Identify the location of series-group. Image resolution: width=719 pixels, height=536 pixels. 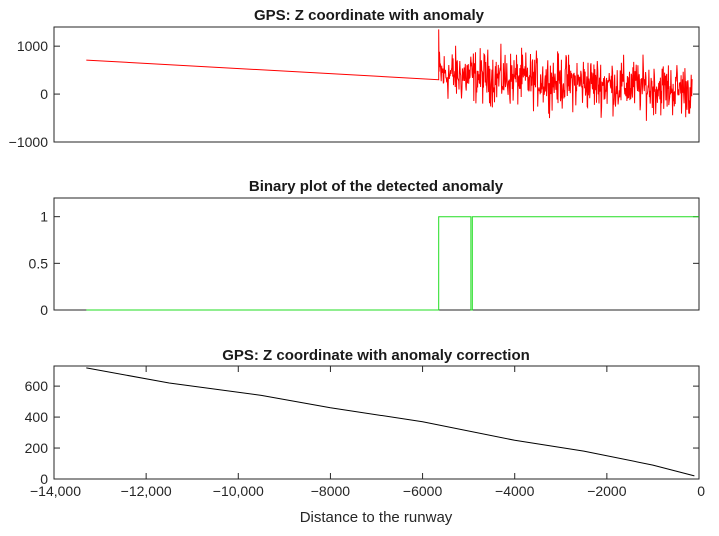
(389, 75).